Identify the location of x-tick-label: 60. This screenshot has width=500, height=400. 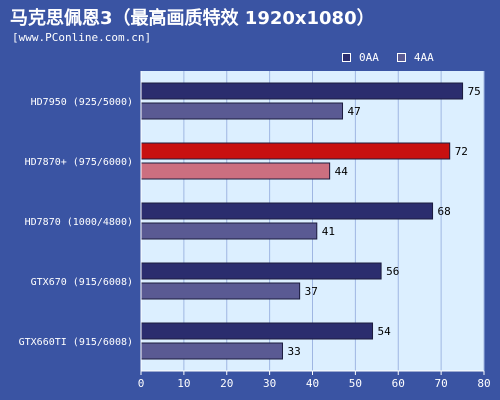
(398, 383).